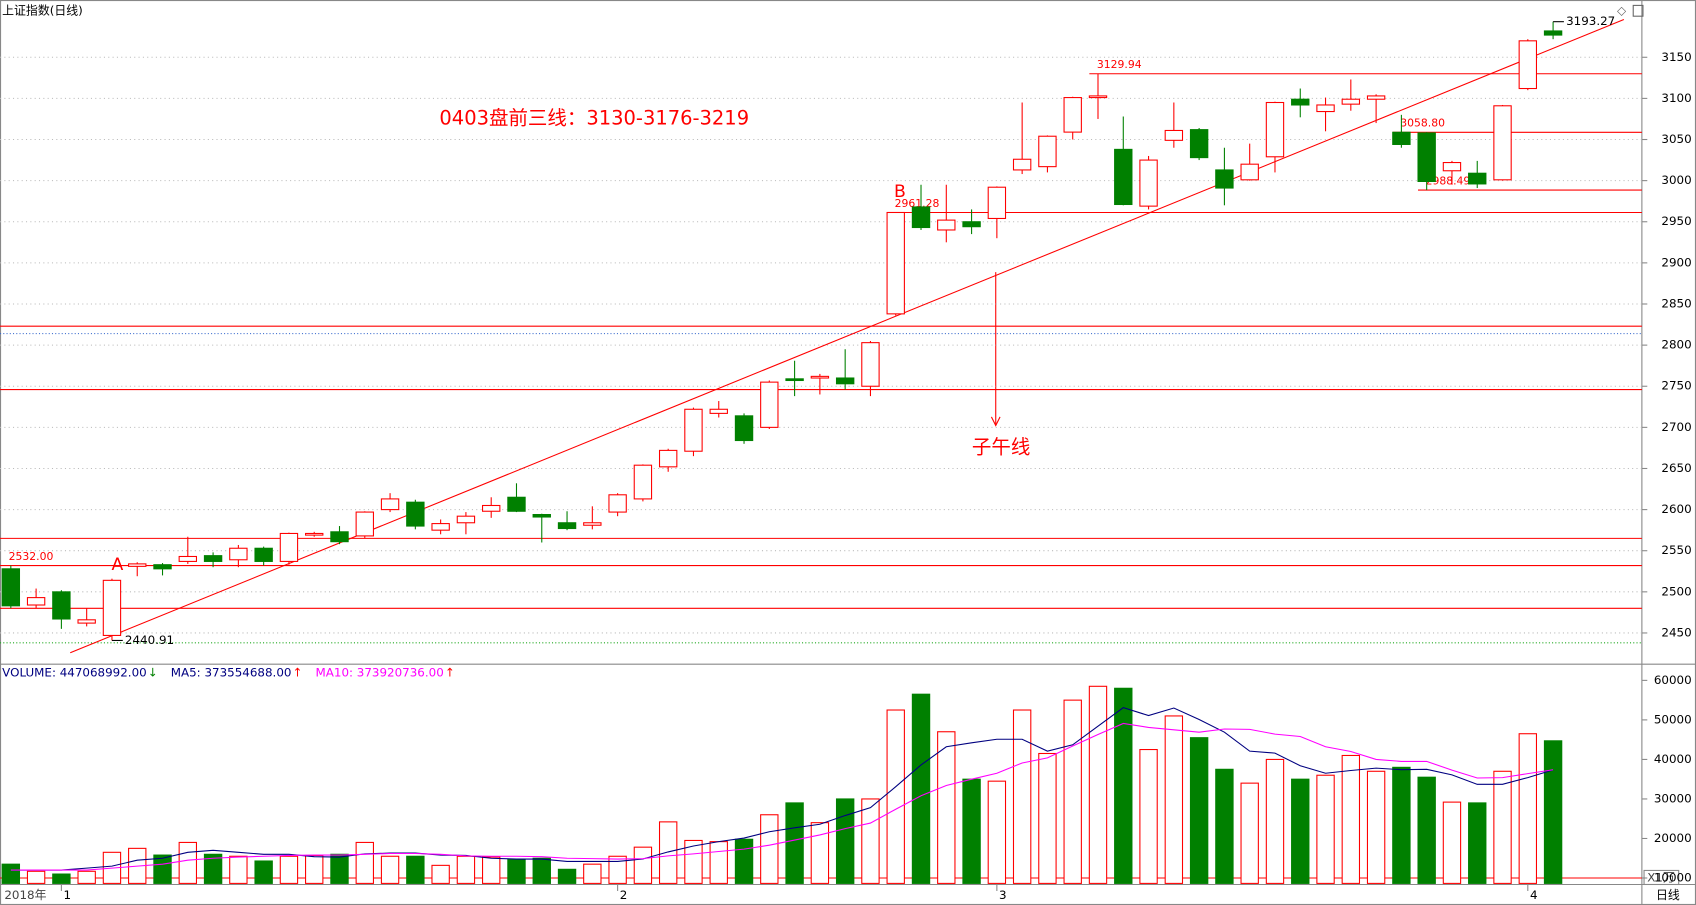  What do you see at coordinates (1673, 838) in the screenshot?
I see `y-tick-label: 20000` at bounding box center [1673, 838].